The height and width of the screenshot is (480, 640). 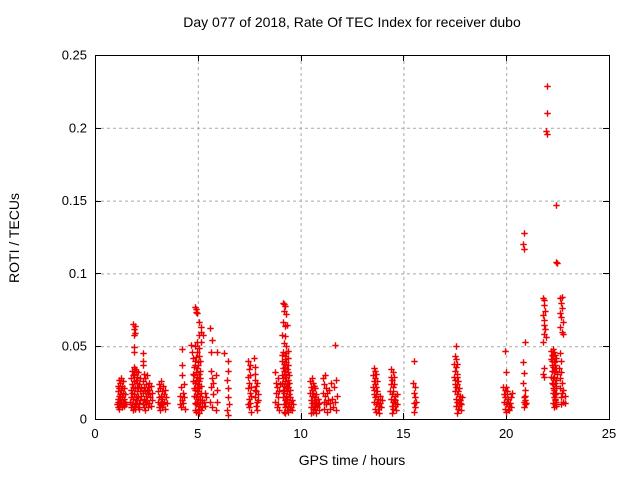 What do you see at coordinates (74, 346) in the screenshot?
I see `y-tick-label: 0.05` at bounding box center [74, 346].